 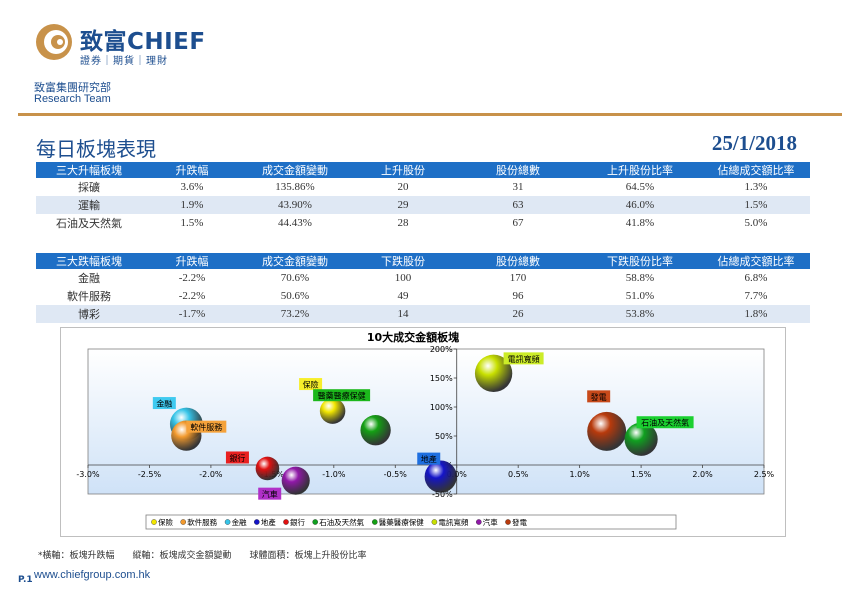 I want to click on chart-legend: 保險 軟件服務 金融 地產 銀行 石油及天然氣 醫藥醫療保健 電訊寬頻 汽車 發電, so click(x=411, y=522).